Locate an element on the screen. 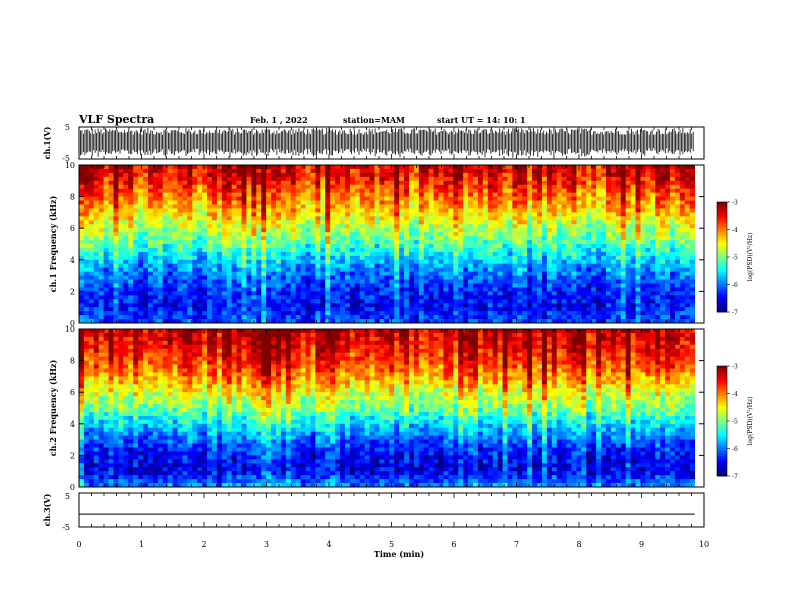 Image resolution: width=792 pixels, height=612 pixels. figure-title: VLF Spectra is located at coordinates (116, 119).